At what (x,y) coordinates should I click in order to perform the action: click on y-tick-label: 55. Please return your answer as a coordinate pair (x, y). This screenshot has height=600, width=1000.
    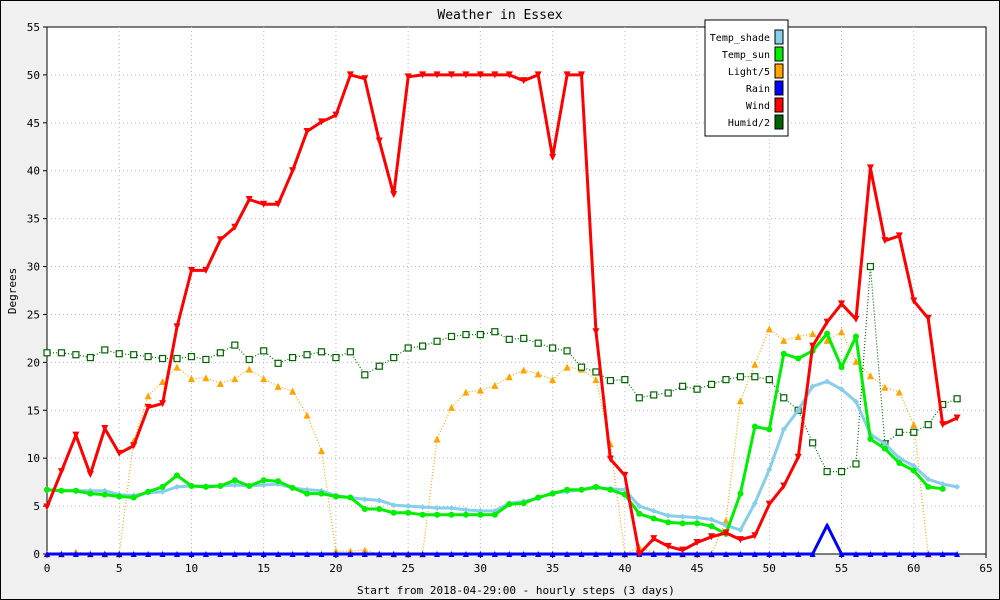
    Looking at the image, I should click on (33, 27).